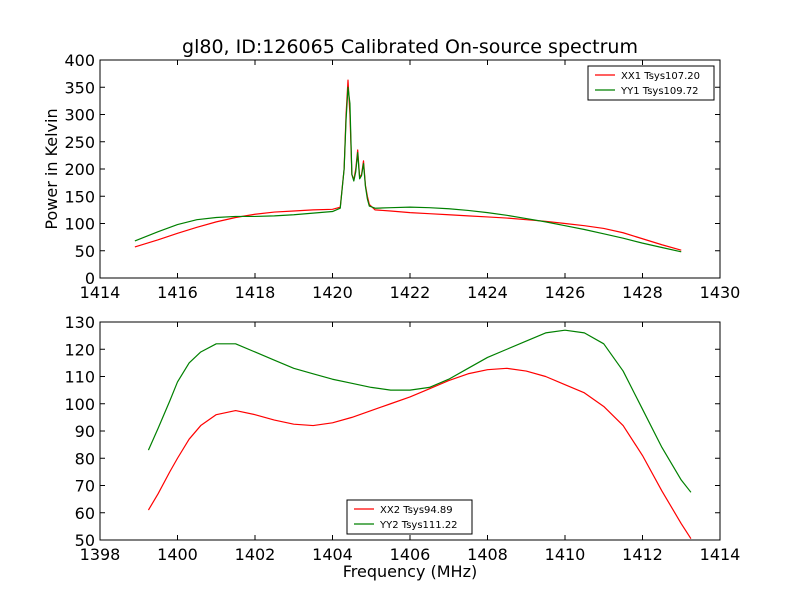  I want to click on y-tick-label: 0, so click(90, 278).